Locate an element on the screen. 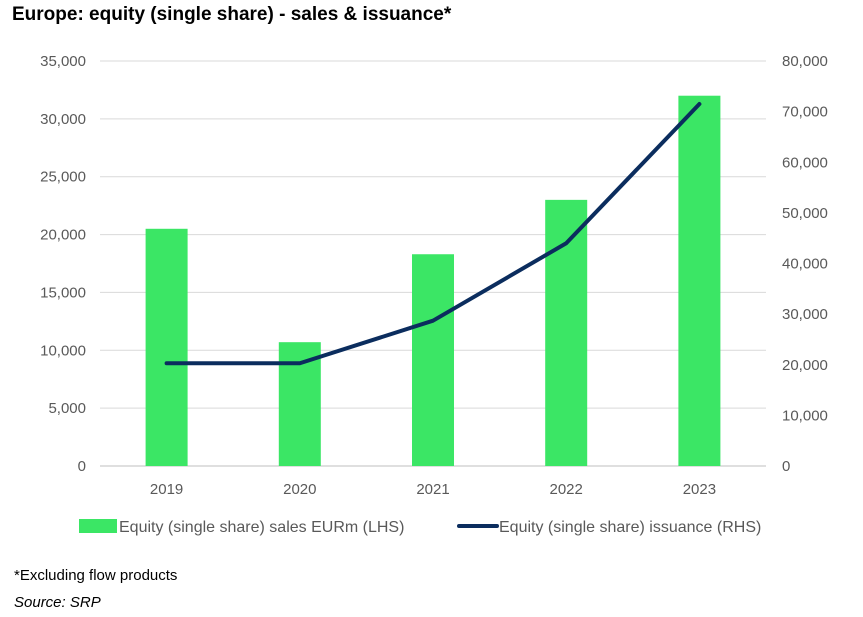  left-tick-label: 30,000 is located at coordinates (63, 119).